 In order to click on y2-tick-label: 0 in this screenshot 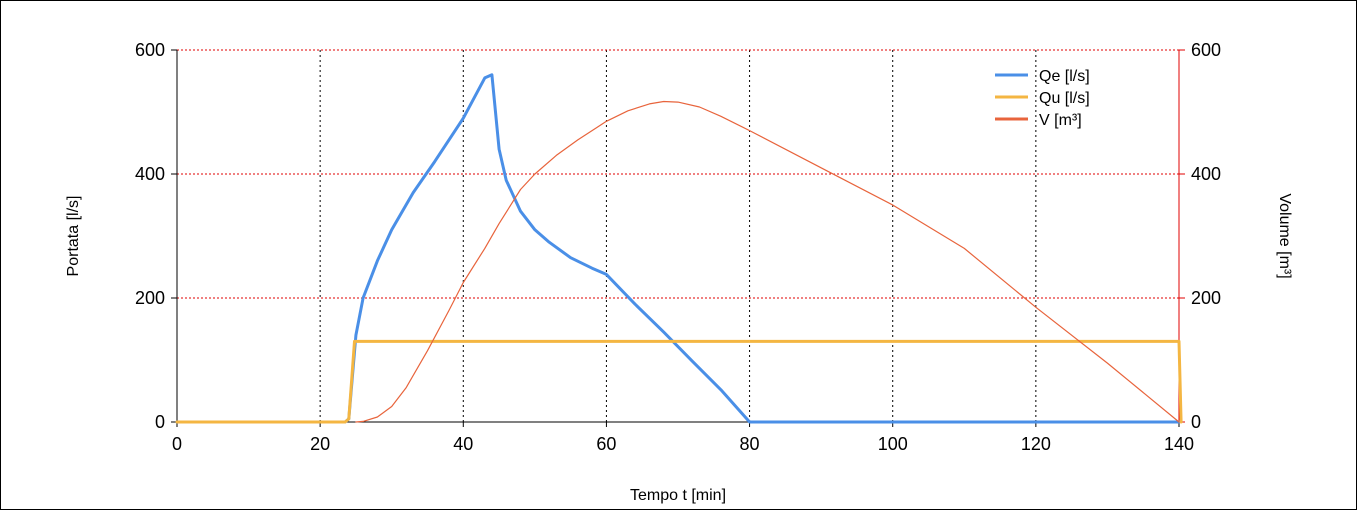, I will do `click(1196, 422)`.